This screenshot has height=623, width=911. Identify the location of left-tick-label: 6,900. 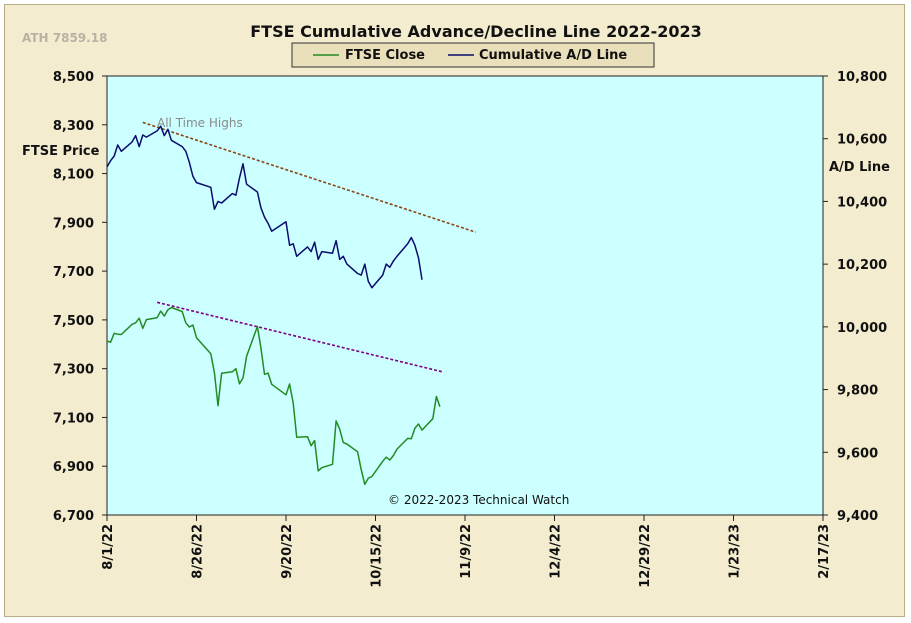
(73, 467).